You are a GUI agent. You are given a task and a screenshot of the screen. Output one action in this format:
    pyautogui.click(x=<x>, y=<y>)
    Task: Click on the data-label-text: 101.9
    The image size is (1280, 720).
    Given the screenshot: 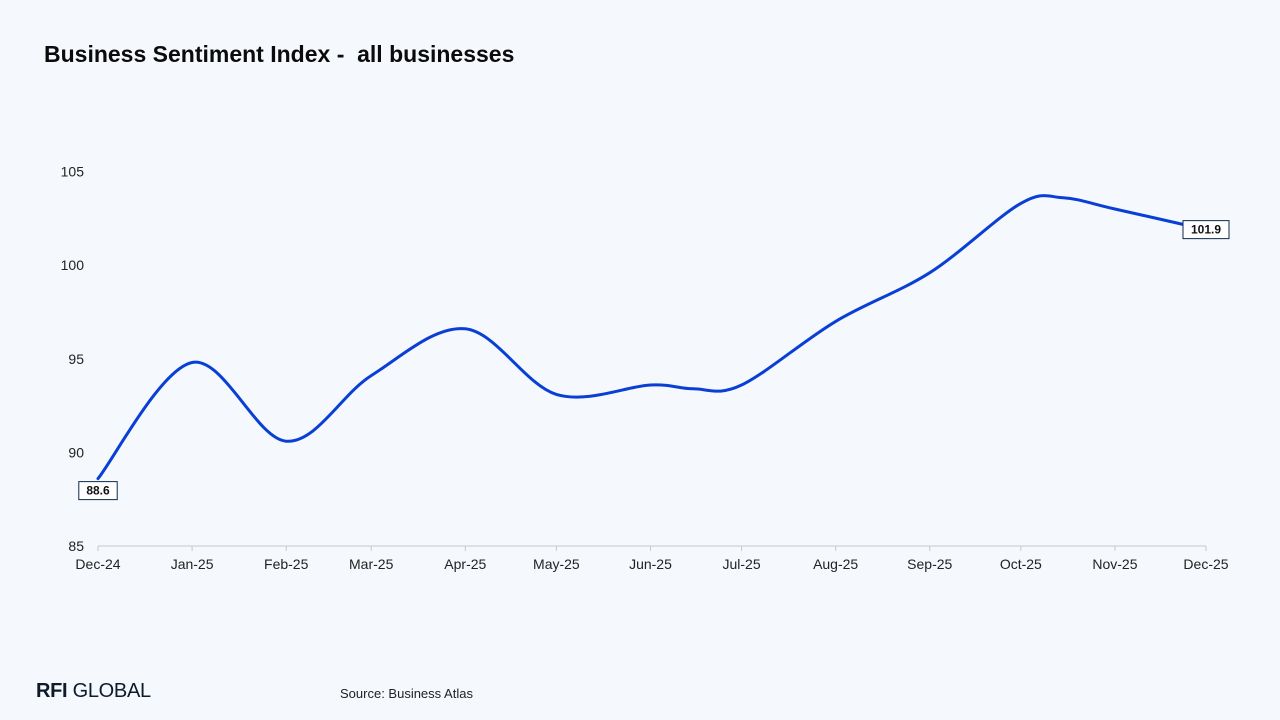 What is the action you would take?
    pyautogui.click(x=1206, y=230)
    